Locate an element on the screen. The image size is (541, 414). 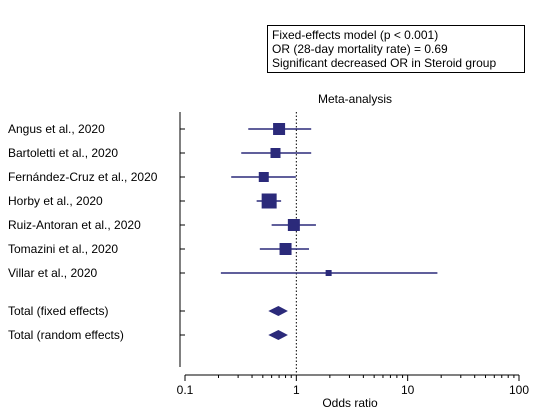
study-label: Horby et al., 2020 is located at coordinates (55, 201).